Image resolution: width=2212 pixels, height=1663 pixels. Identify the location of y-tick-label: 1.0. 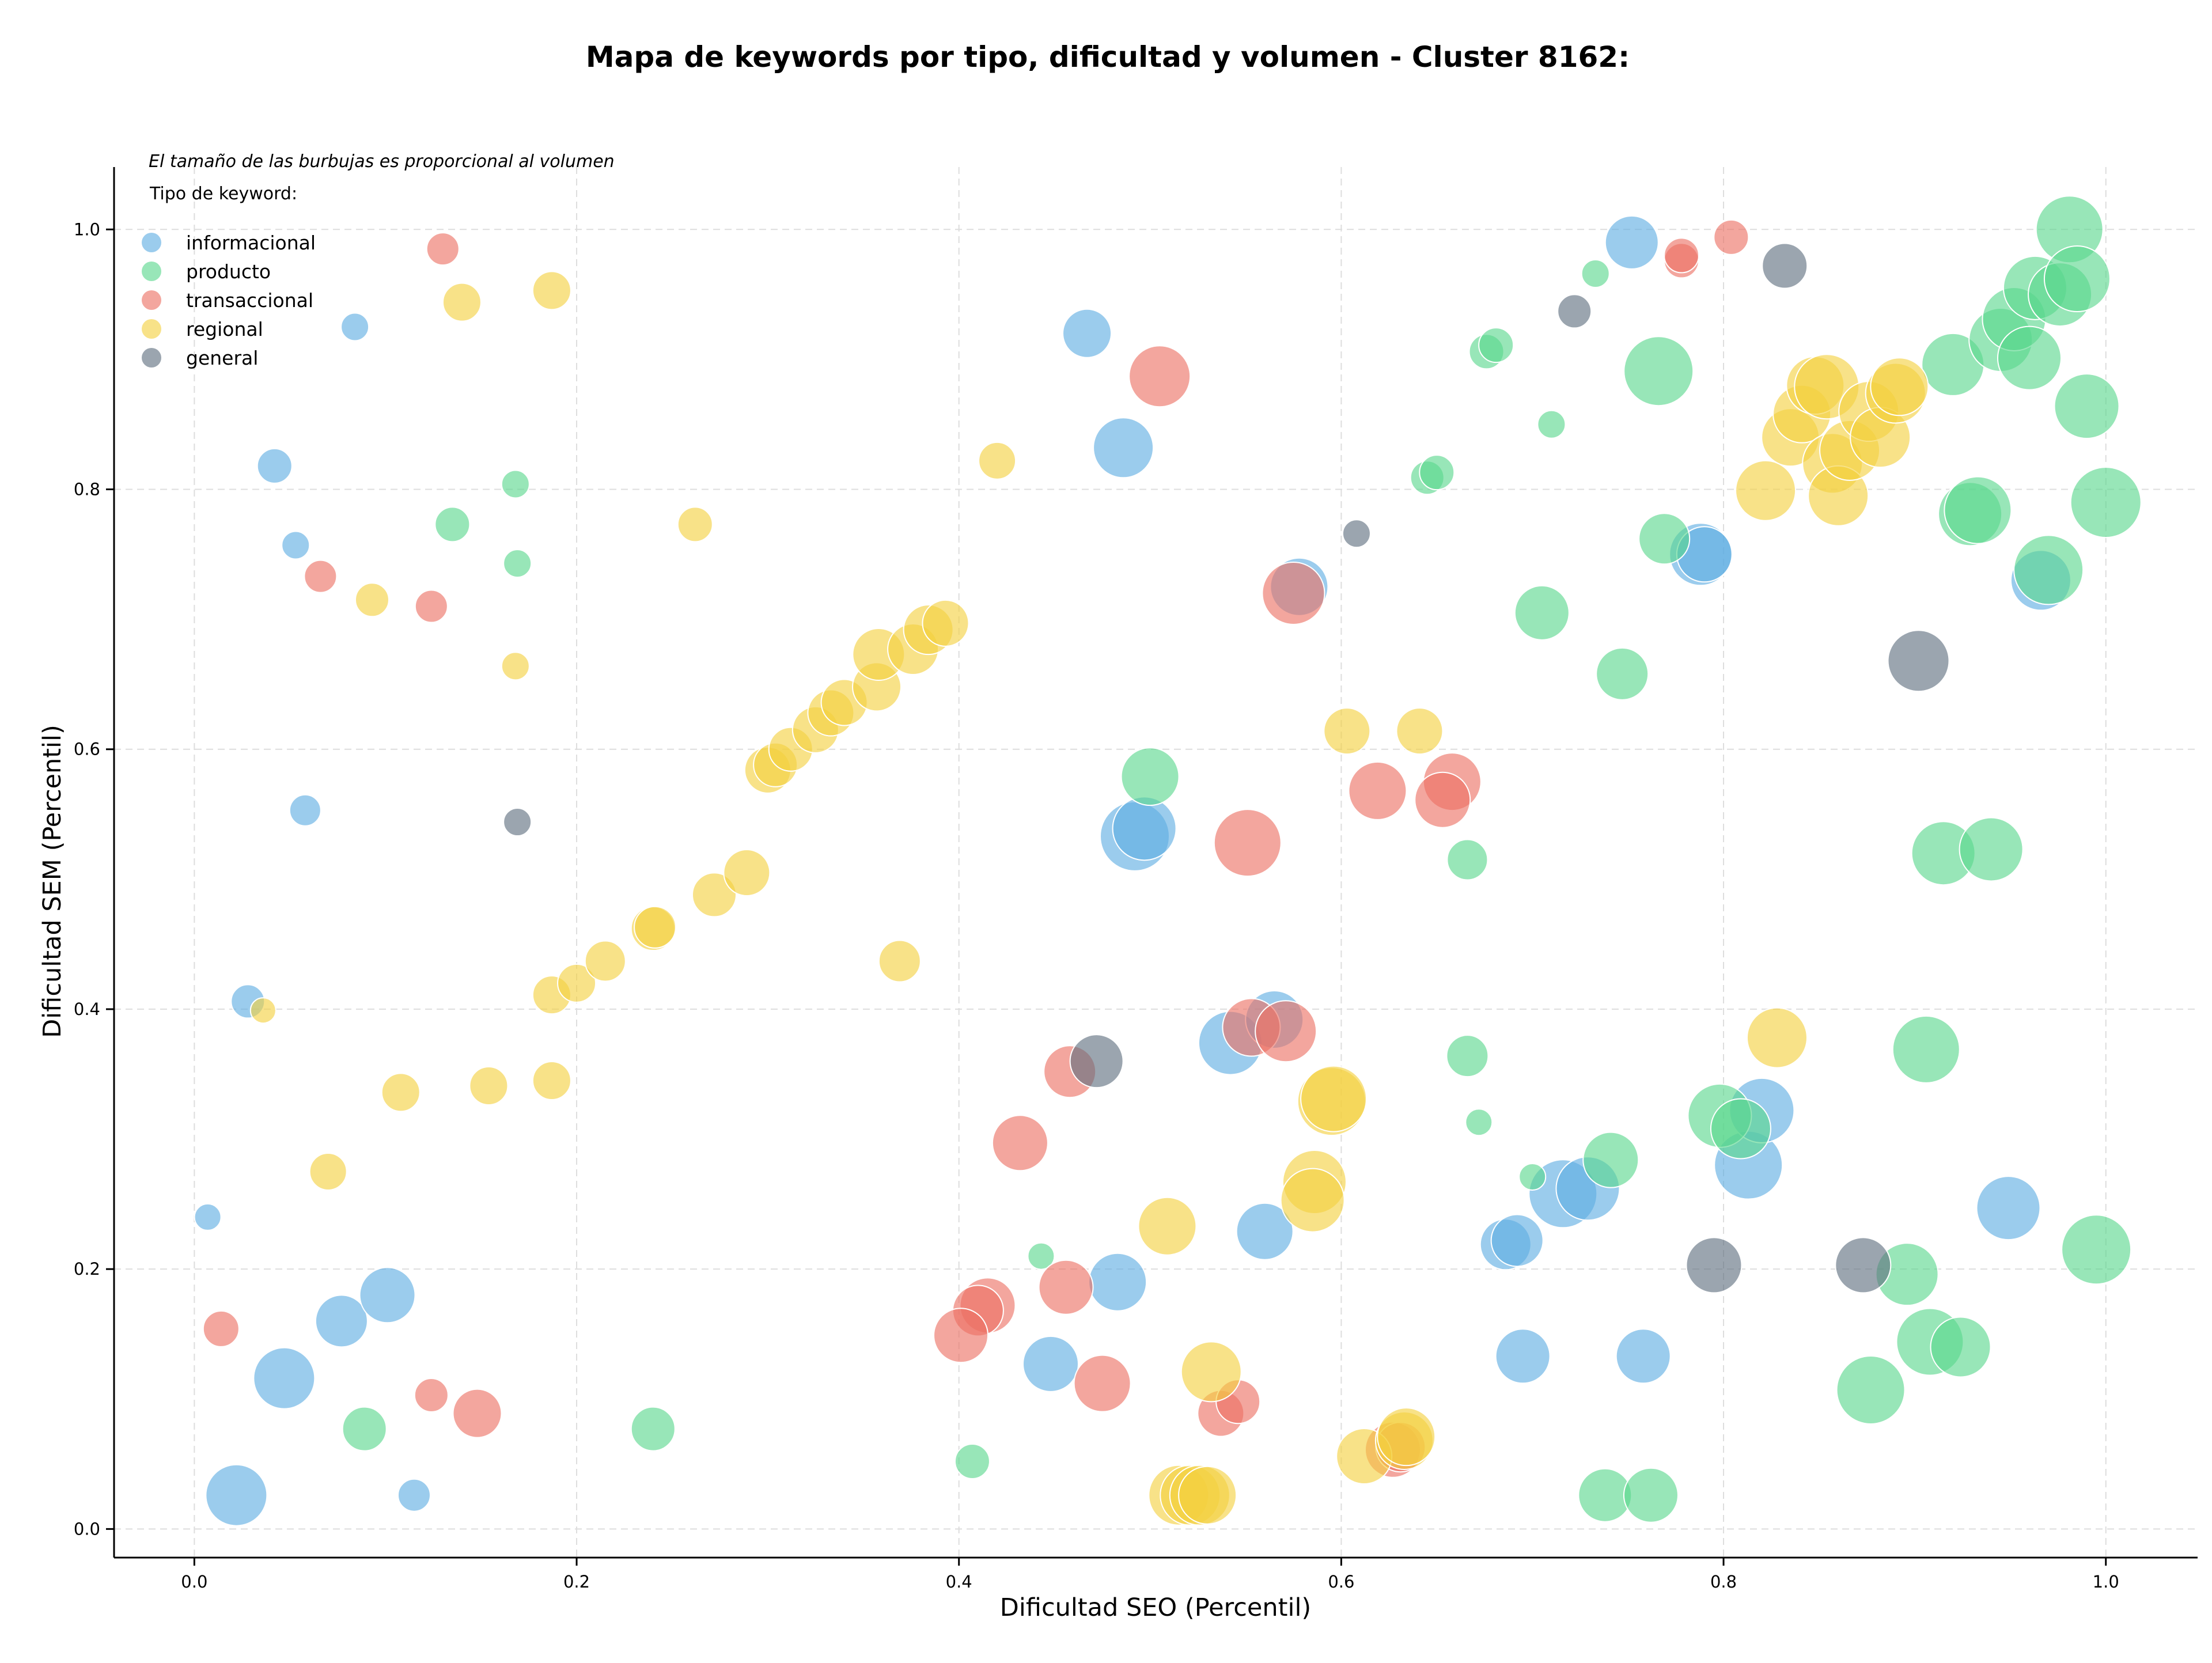
(87, 229).